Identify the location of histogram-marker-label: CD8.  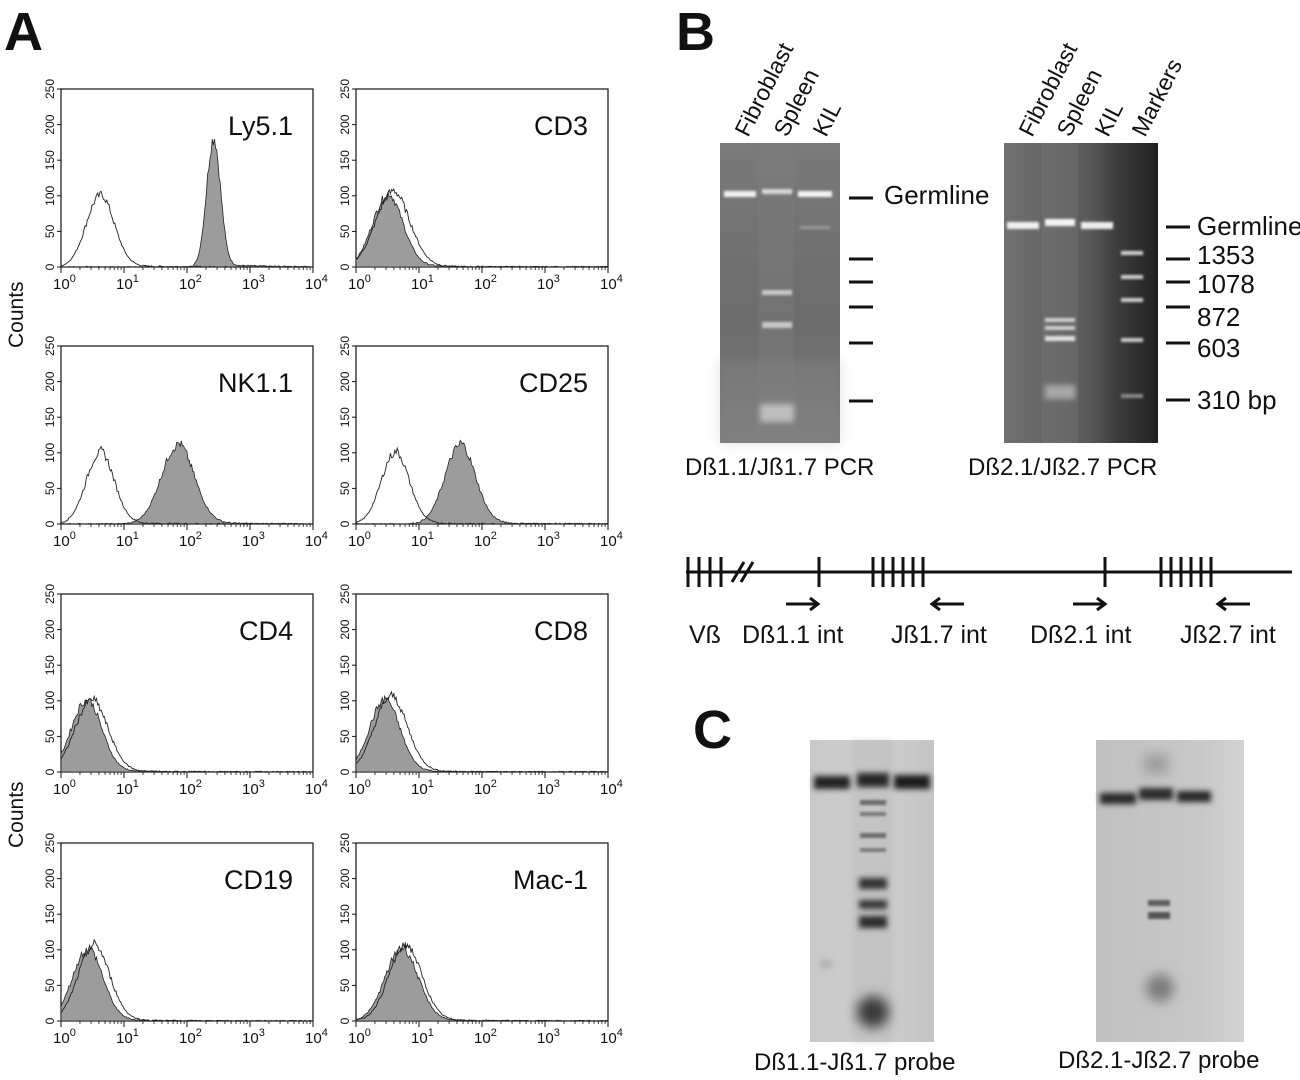
(561, 631).